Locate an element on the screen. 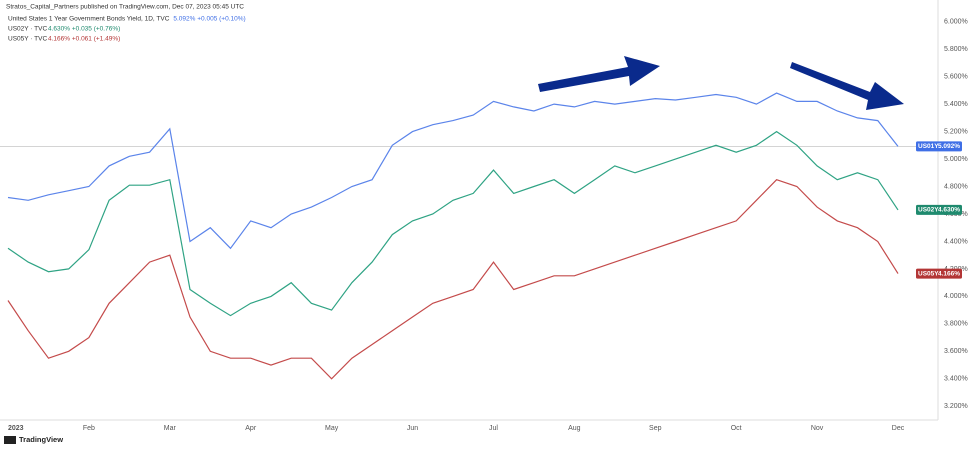 This screenshot has height=451, width=975. tag-value: 4.630% is located at coordinates (949, 210).